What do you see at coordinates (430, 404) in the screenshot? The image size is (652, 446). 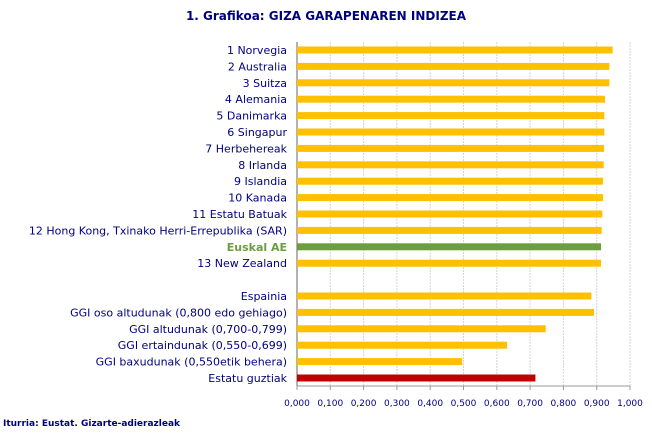 I see `x-tick-label: 0,400` at bounding box center [430, 404].